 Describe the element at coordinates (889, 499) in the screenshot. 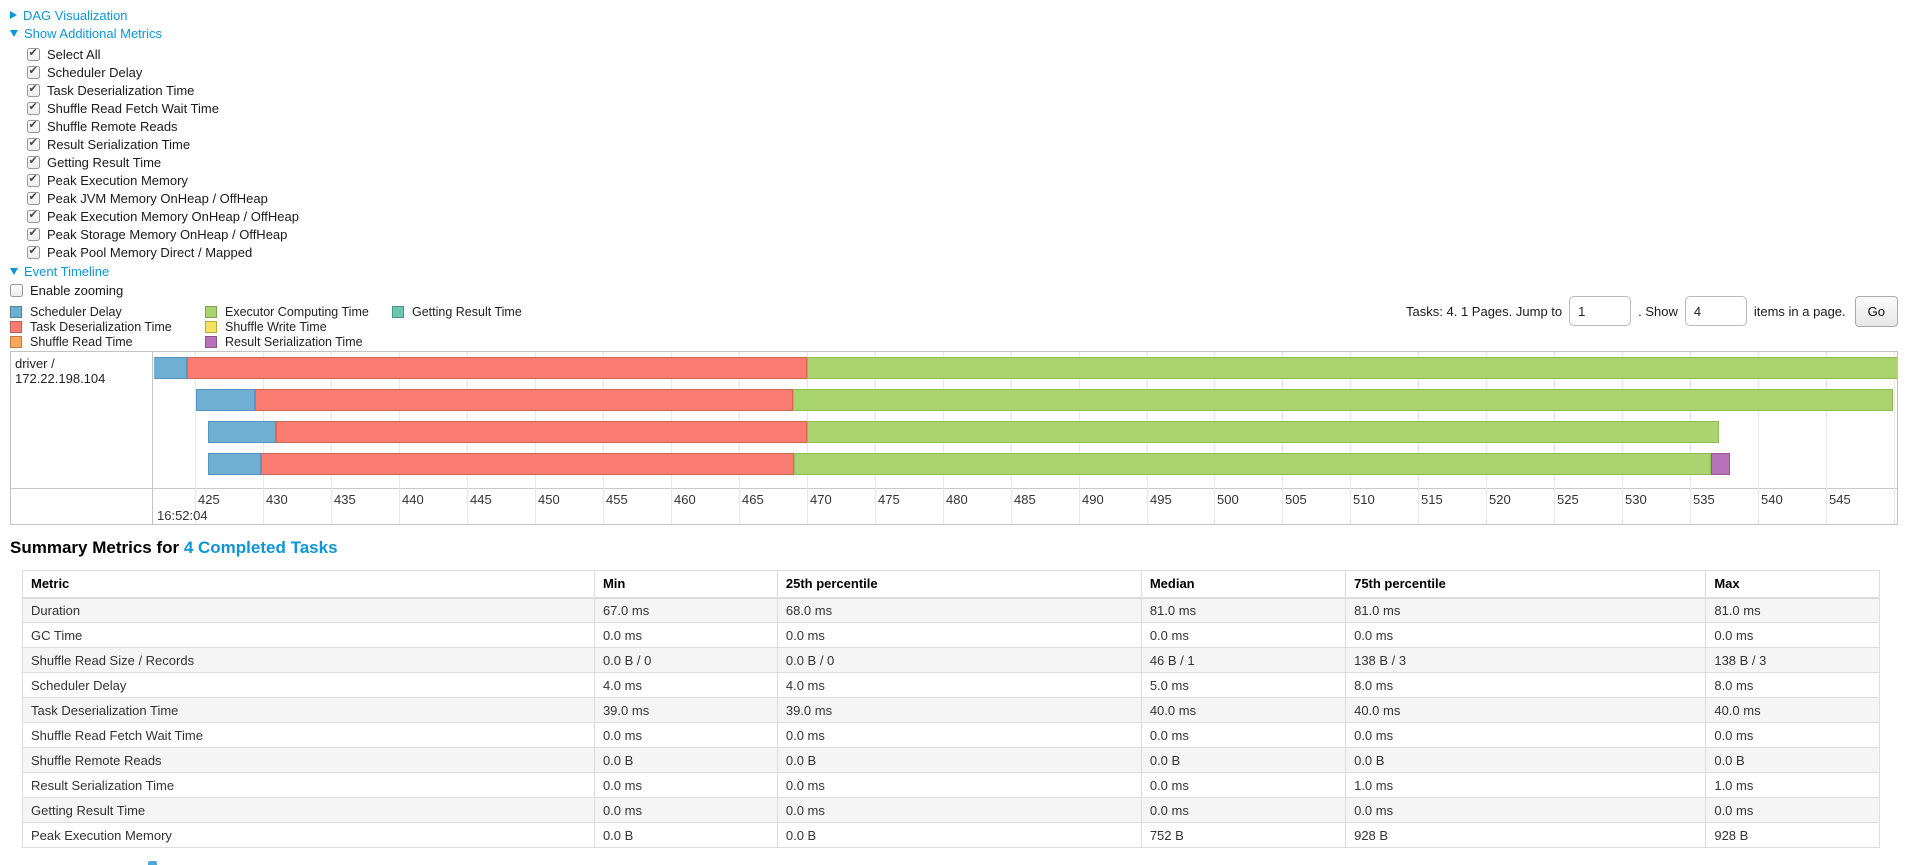

I see `axis-tick-label: 475` at that location.